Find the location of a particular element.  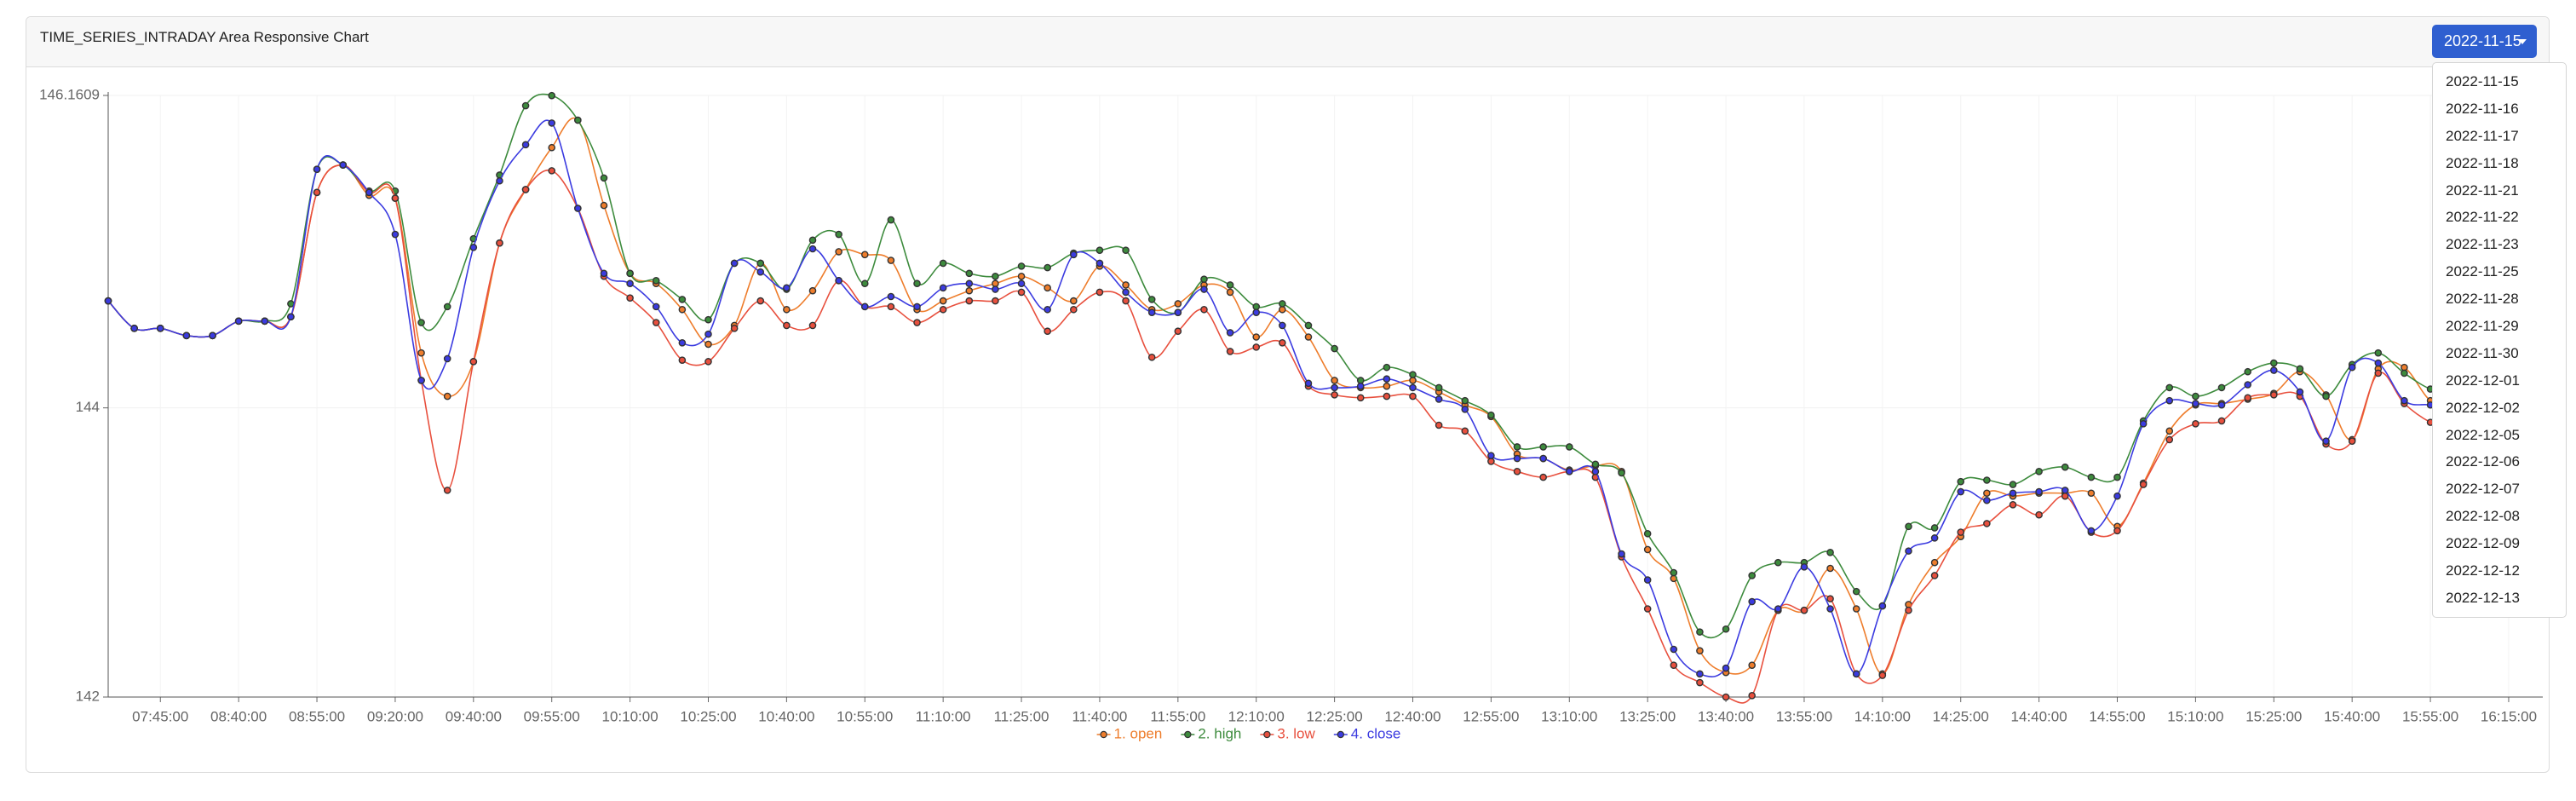

dropdown-item: 2022-11-16 is located at coordinates (2483, 108).